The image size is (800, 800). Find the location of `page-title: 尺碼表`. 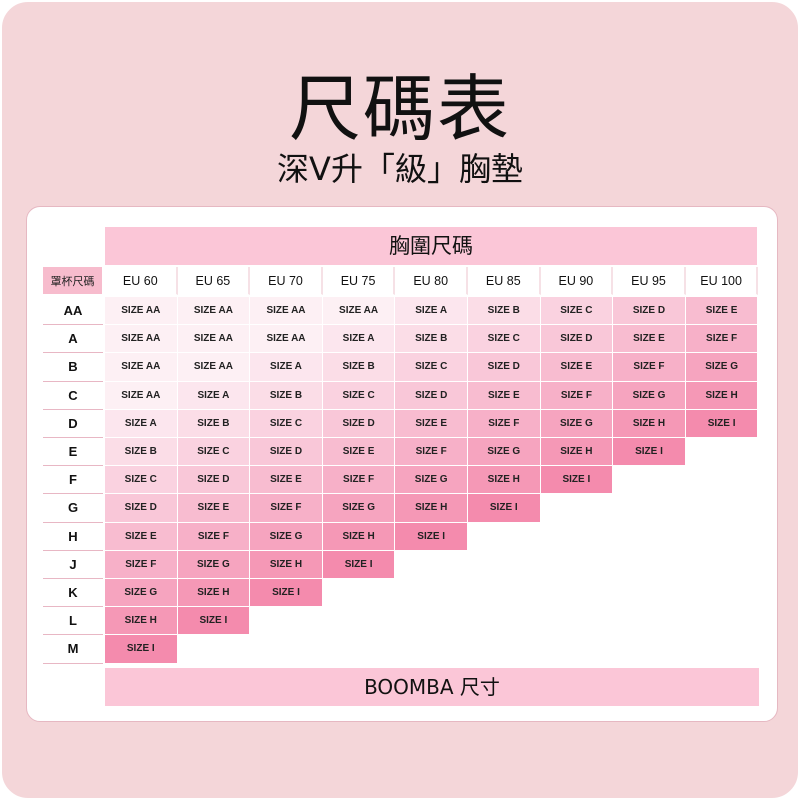

page-title: 尺碼表 is located at coordinates (399, 109).